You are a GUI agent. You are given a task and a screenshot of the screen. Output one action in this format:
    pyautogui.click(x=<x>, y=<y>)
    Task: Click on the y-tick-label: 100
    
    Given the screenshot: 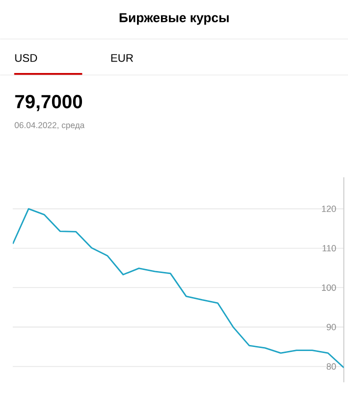 What is the action you would take?
    pyautogui.click(x=329, y=287)
    